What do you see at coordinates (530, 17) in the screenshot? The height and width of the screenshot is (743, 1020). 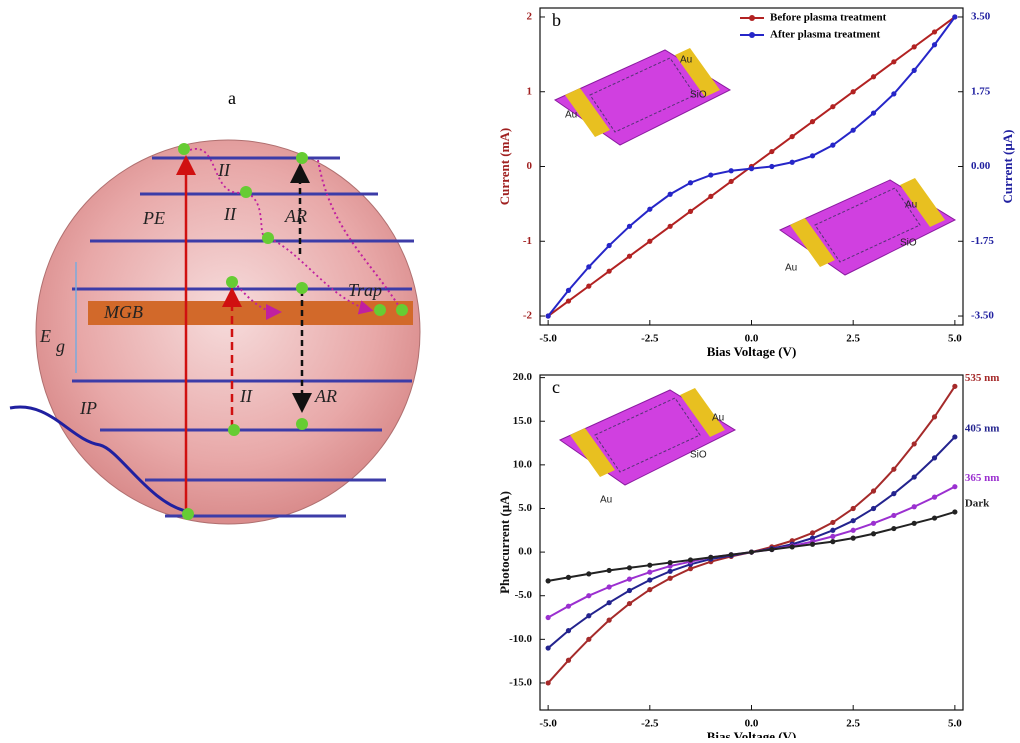 I see `y-tick-label: 2` at bounding box center [530, 17].